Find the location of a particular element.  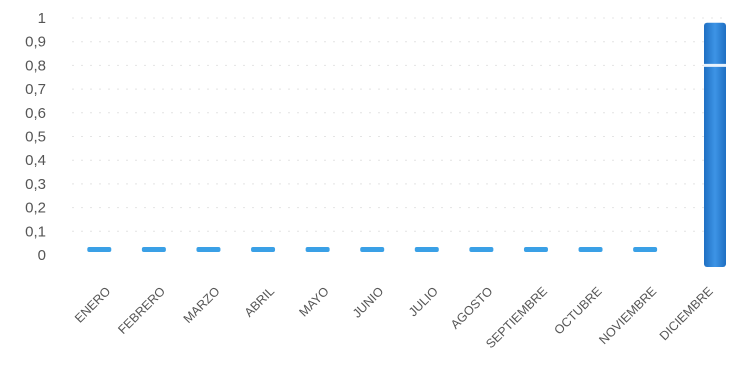

x-category-label: NOVIEMBRE is located at coordinates (627, 315).